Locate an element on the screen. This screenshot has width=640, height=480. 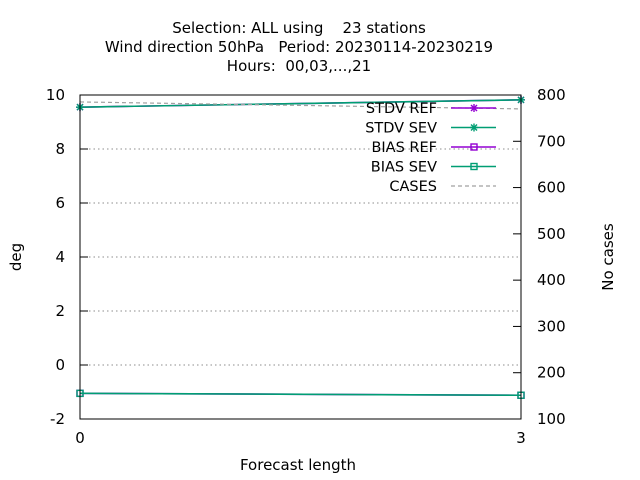
y-tick-label: 2 is located at coordinates (60, 311).